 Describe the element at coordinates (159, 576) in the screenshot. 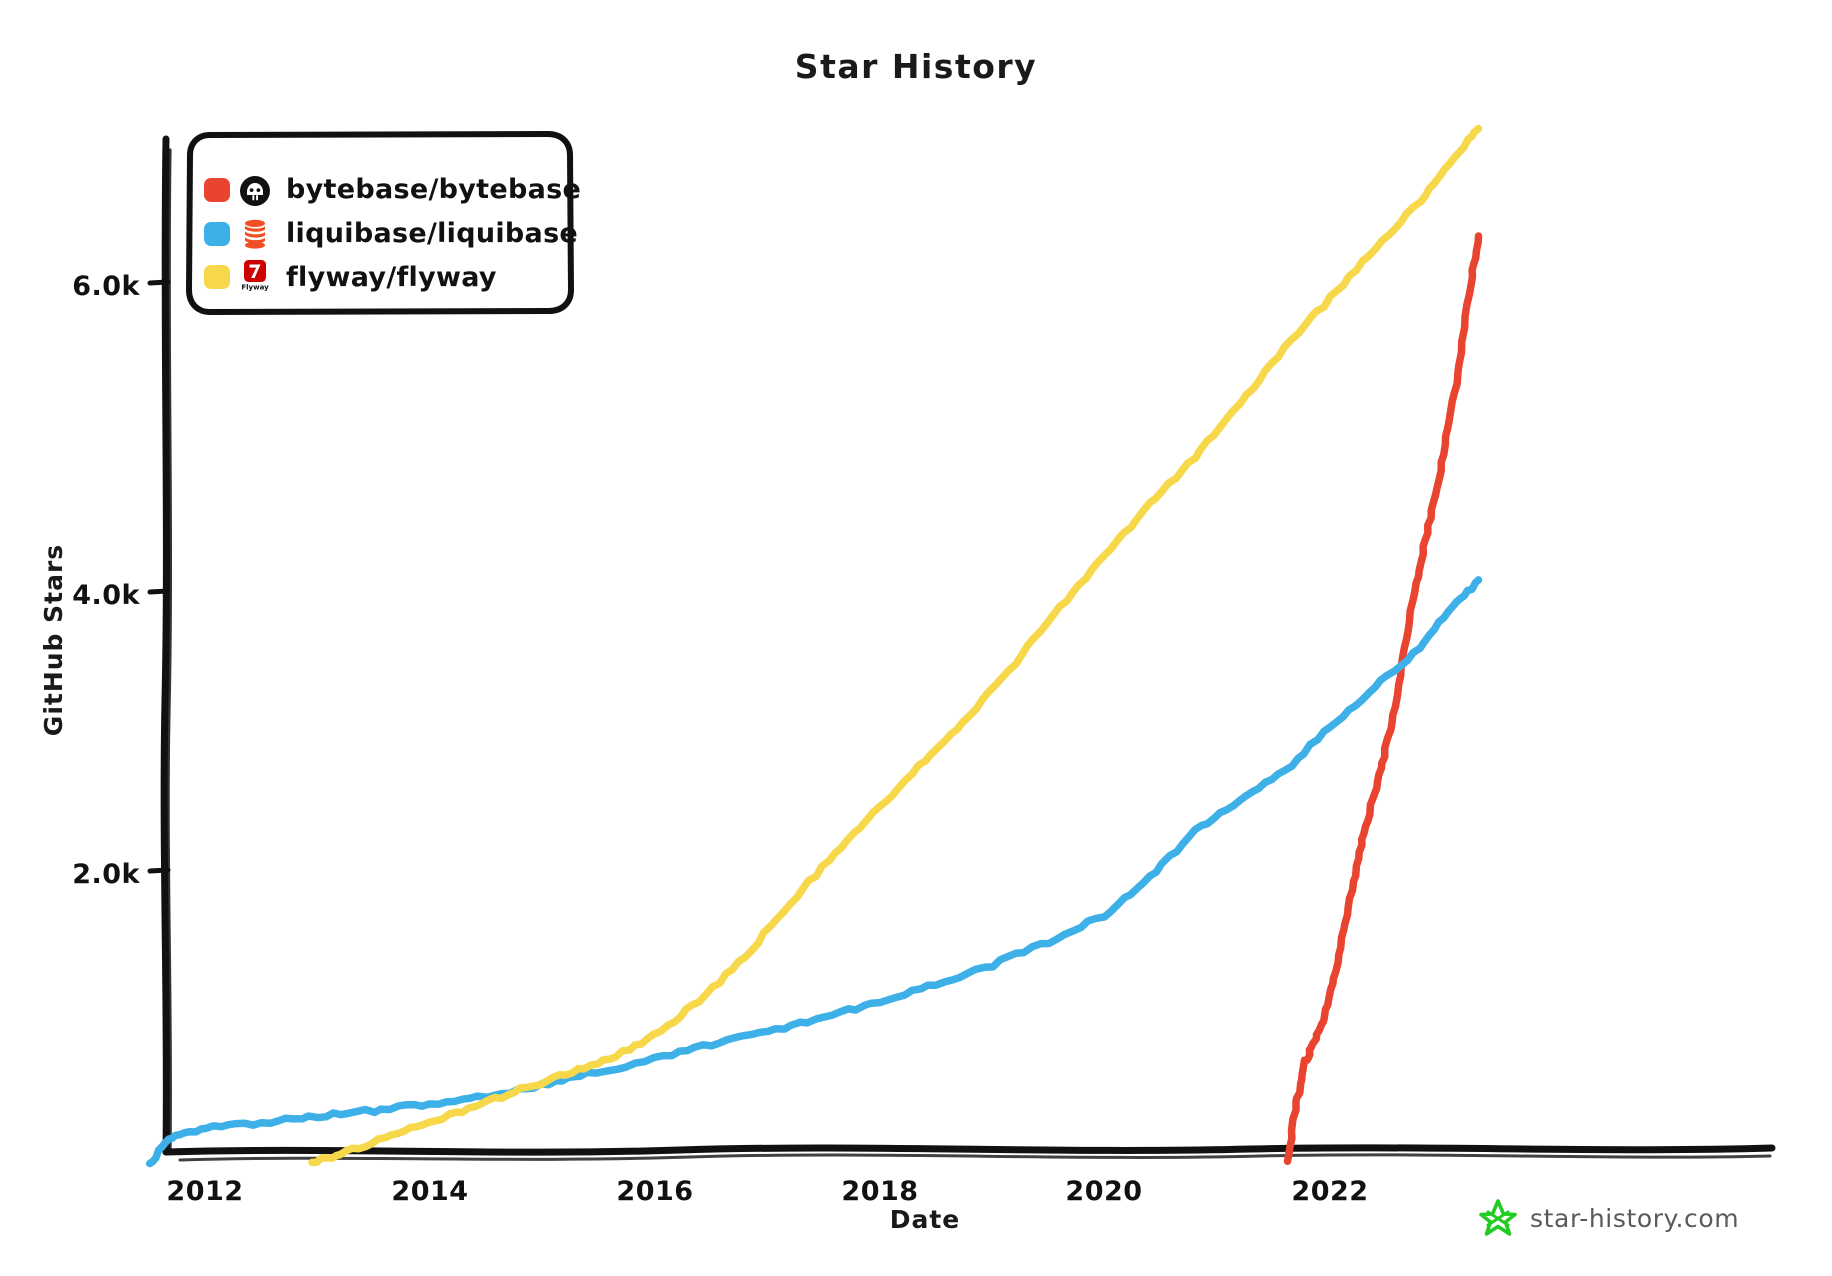

I see `y-axis-ticks` at that location.